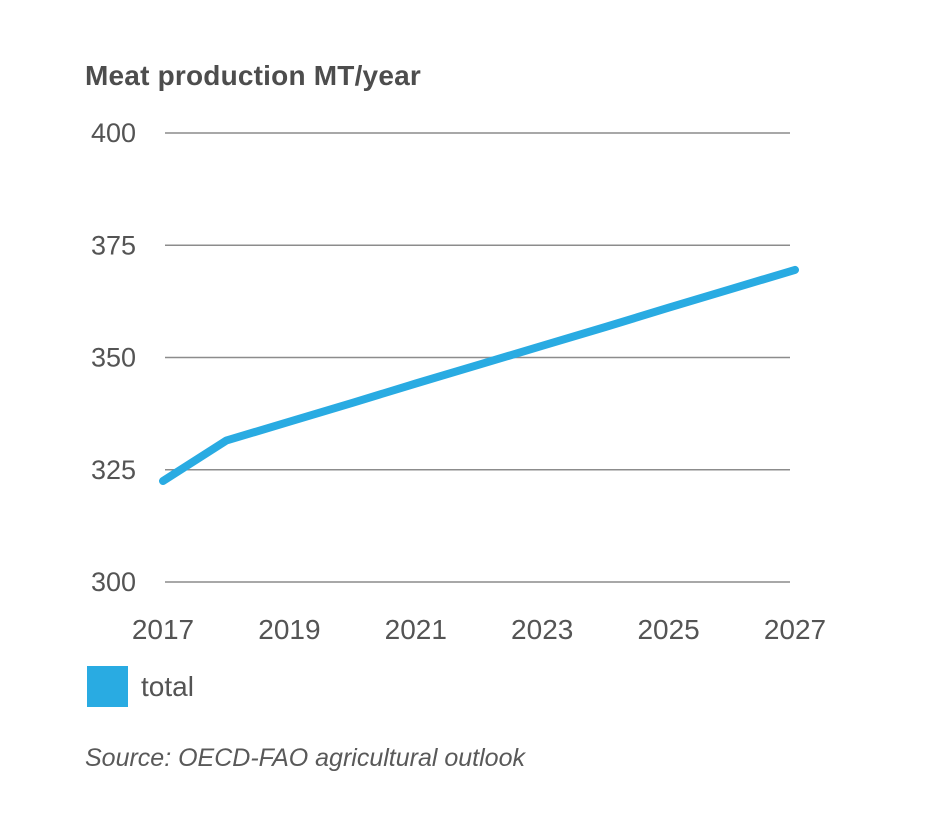 This screenshot has width=945, height=827. Describe the element at coordinates (305, 758) in the screenshot. I see `source-note: Source: OECD-FAO agricultural outlook` at that location.